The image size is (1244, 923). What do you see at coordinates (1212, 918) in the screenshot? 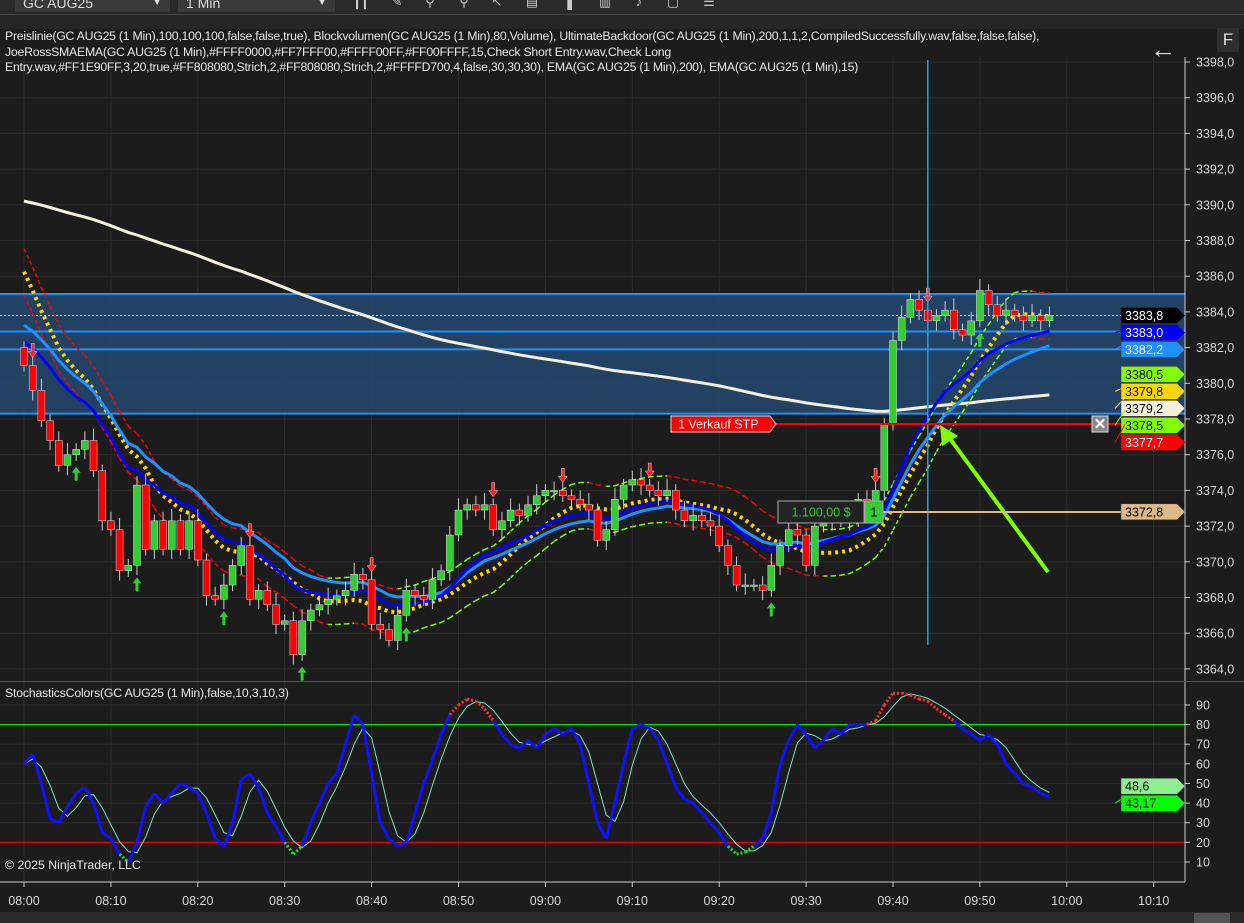
I see `scrollbar-thumb` at bounding box center [1212, 918].